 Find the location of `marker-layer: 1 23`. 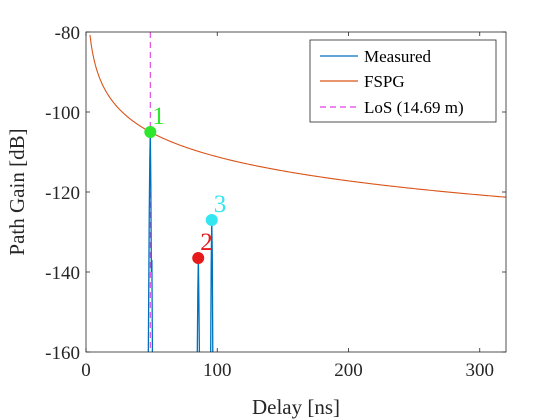

marker-layer: 1 23 is located at coordinates (185, 183).